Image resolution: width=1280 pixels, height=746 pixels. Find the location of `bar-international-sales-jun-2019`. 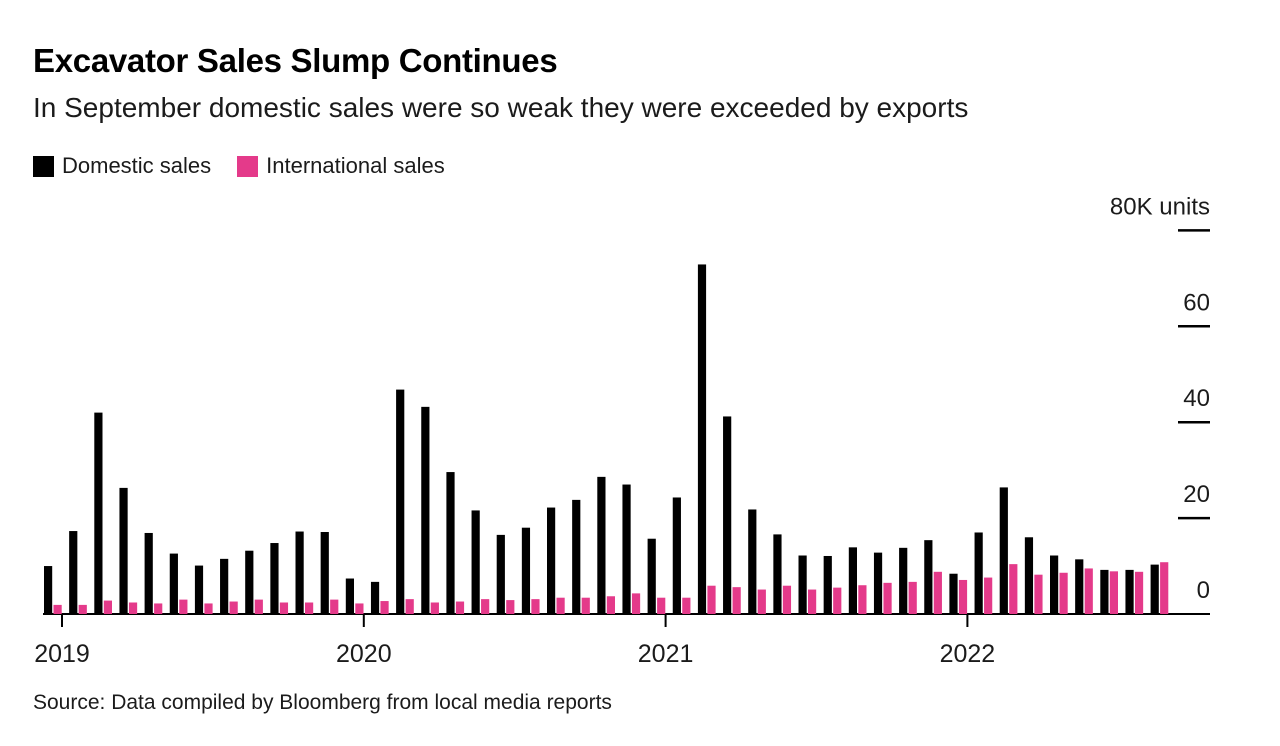

bar-international-sales-jun-2019 is located at coordinates (183, 606).